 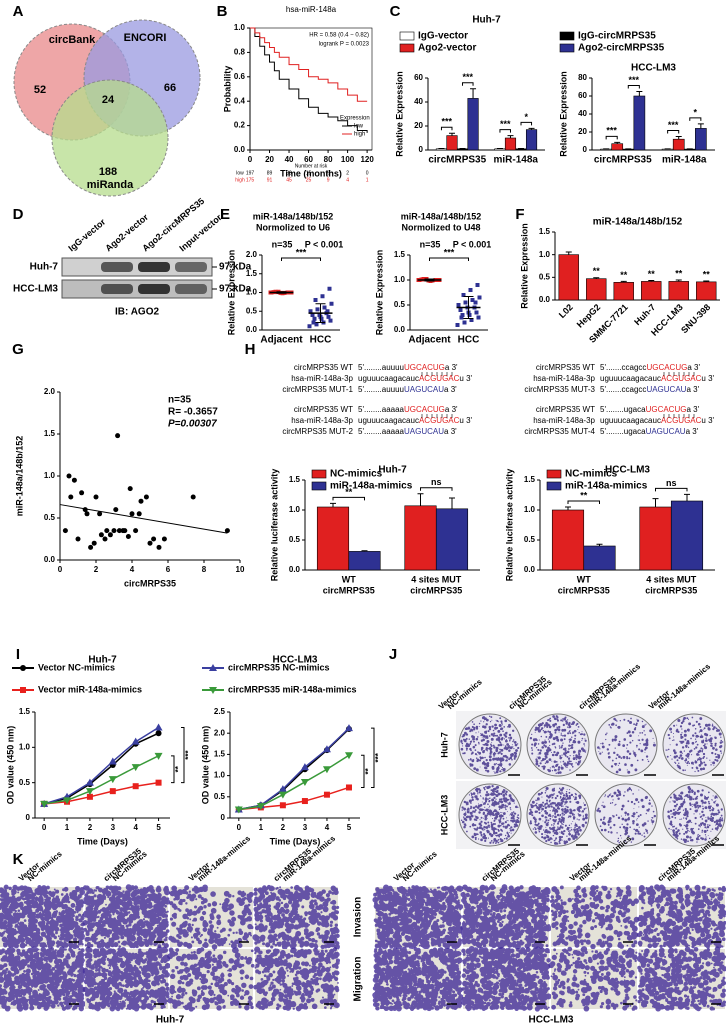 What do you see at coordinates (371, 486) in the screenshot?
I see `legend-label: miR-148a-mimics` at bounding box center [371, 486].